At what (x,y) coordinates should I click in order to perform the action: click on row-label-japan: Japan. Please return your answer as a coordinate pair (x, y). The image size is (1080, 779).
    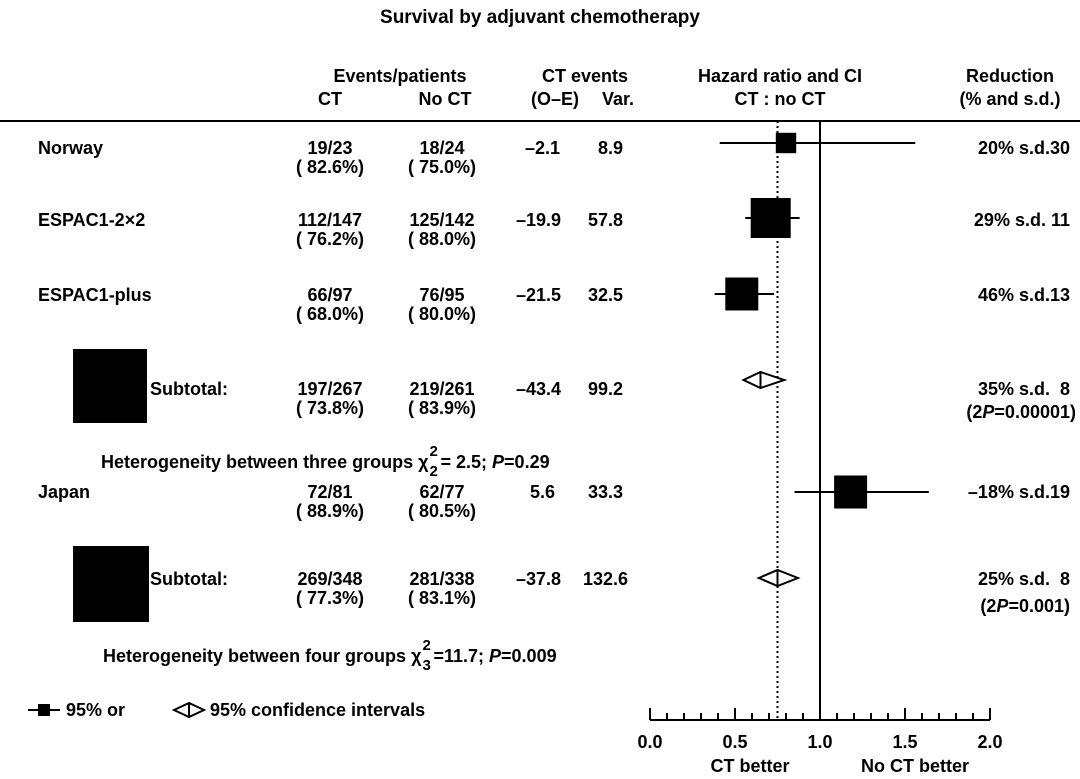
    Looking at the image, I should click on (64, 492).